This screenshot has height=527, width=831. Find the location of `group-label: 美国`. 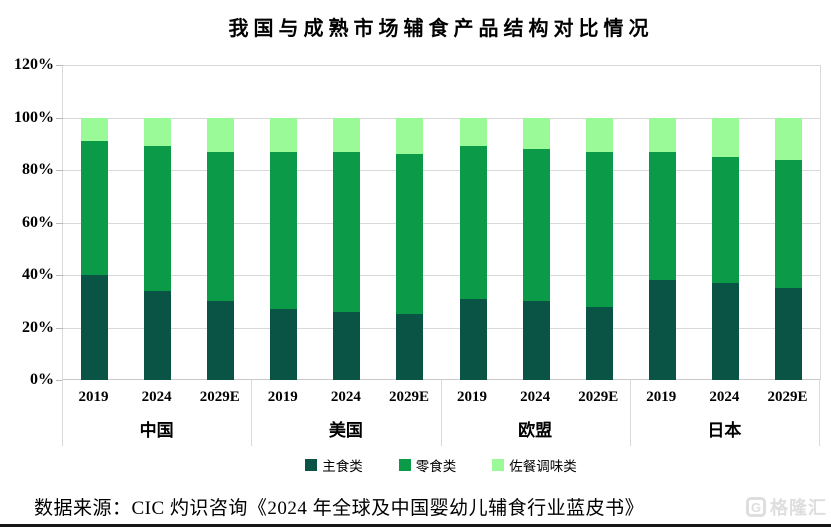

group-label: 美国 is located at coordinates (345, 430).